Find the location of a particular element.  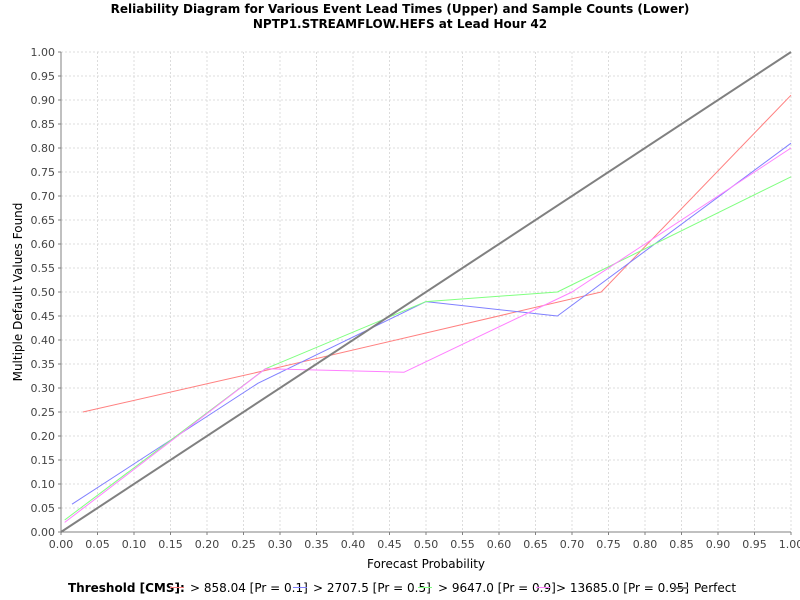

x-tick-label: 0.65 is located at coordinates (535, 544).